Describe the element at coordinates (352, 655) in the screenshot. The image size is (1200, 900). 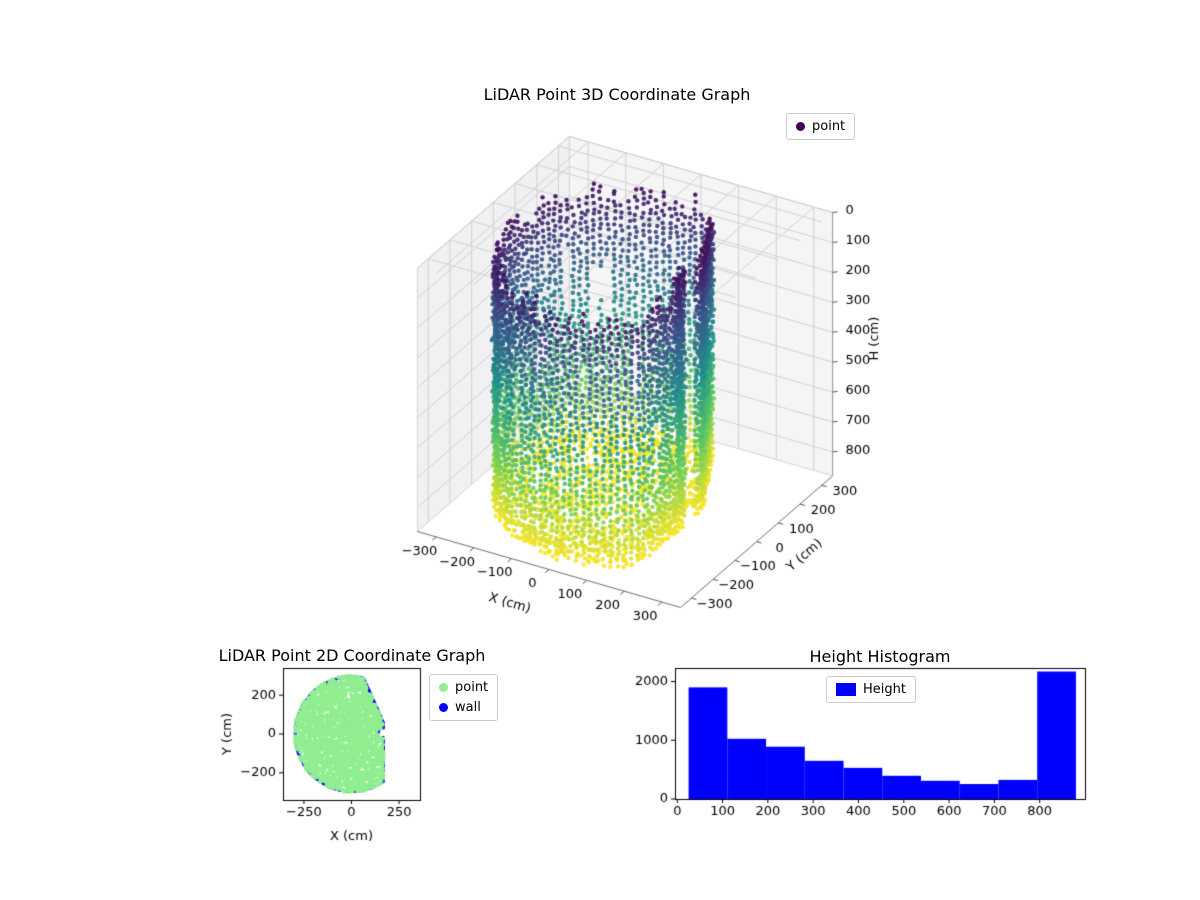
I see `plot2d-title: LiDAR Point 2D Coordinate Graph` at that location.